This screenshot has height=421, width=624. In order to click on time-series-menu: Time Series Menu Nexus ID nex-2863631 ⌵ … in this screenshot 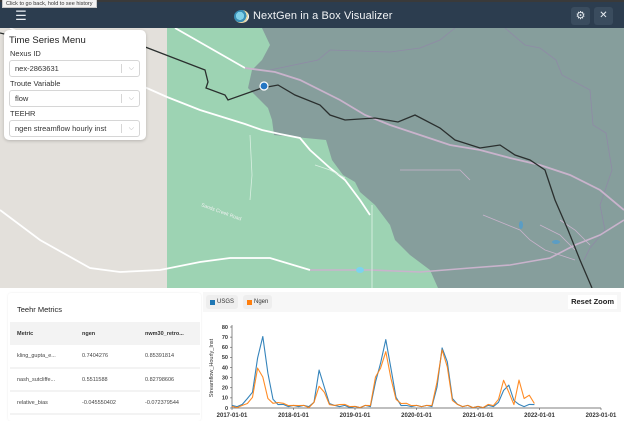, I will do `click(75, 85)`.